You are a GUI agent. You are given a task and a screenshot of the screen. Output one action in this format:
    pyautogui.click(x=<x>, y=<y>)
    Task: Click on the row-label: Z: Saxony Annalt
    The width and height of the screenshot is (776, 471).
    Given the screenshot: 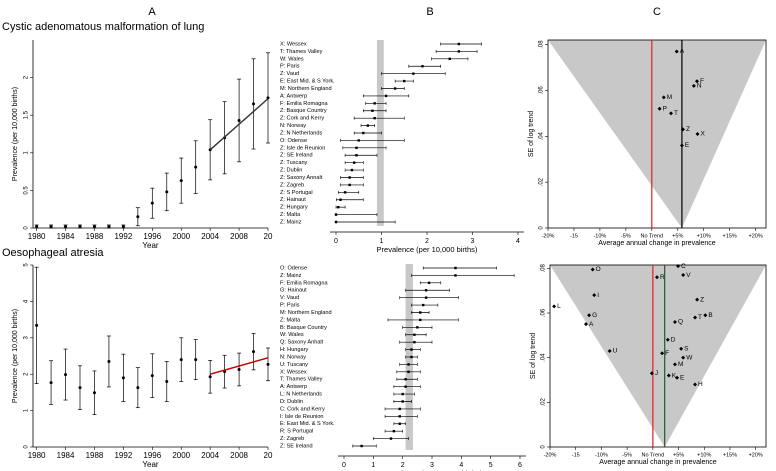 What is the action you would take?
    pyautogui.click(x=301, y=178)
    